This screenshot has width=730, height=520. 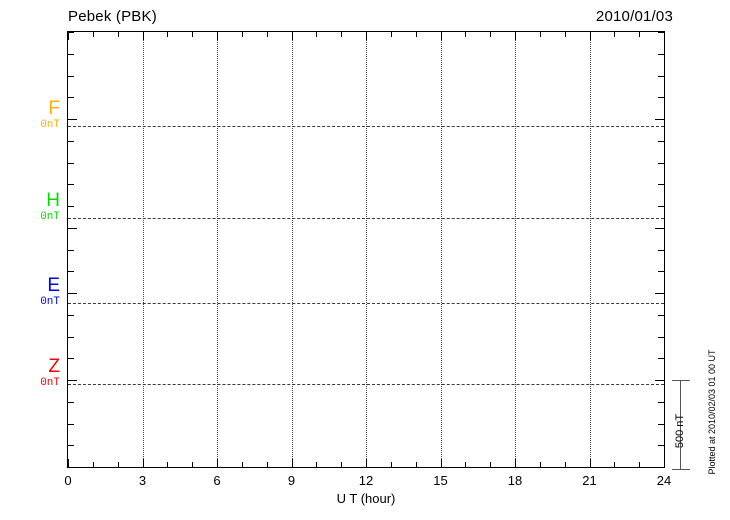 I want to click on component-letter: F, so click(x=54, y=108).